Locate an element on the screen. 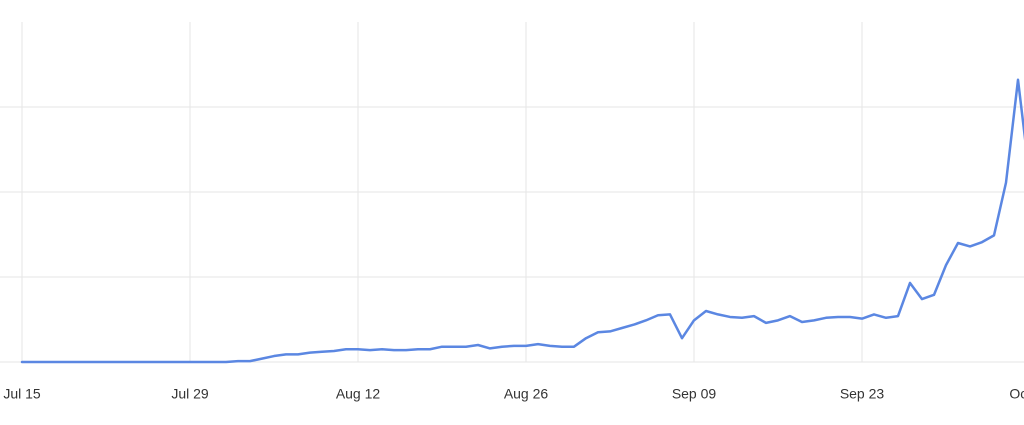  x-tick-label: Sep 23 is located at coordinates (862, 394).